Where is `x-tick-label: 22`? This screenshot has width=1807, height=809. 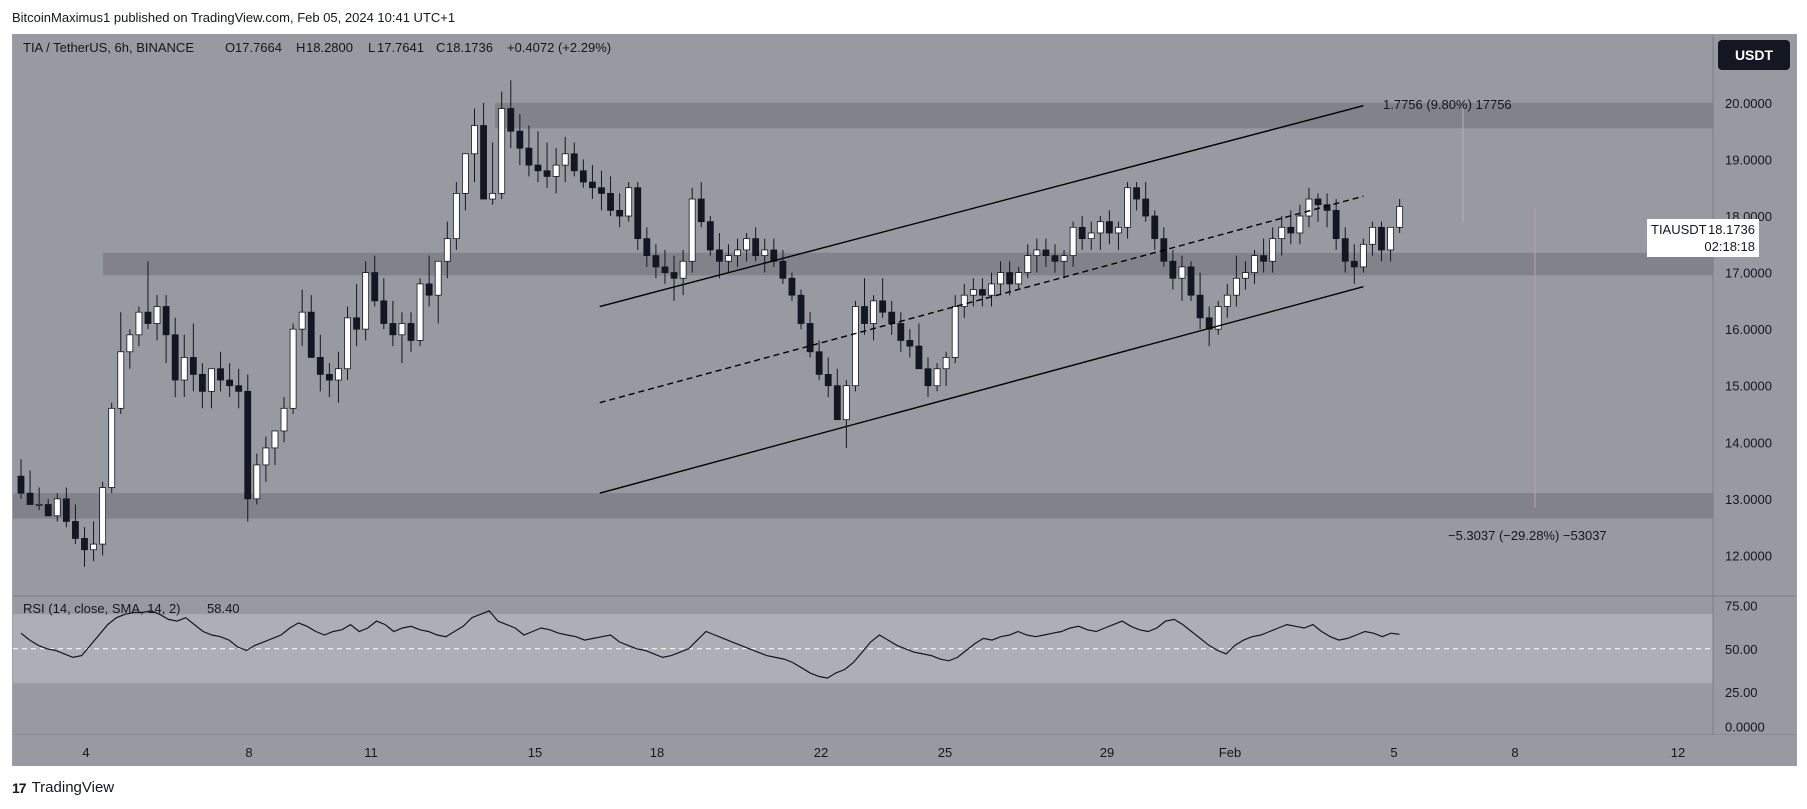
x-tick-label: 22 is located at coordinates (821, 752).